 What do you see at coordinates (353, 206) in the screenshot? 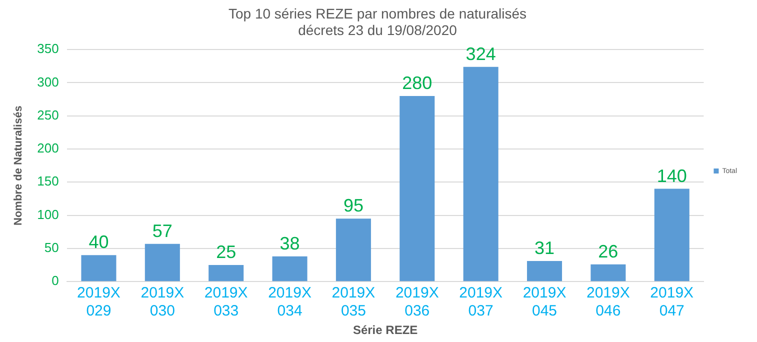
I see `data-label: 95` at bounding box center [353, 206].